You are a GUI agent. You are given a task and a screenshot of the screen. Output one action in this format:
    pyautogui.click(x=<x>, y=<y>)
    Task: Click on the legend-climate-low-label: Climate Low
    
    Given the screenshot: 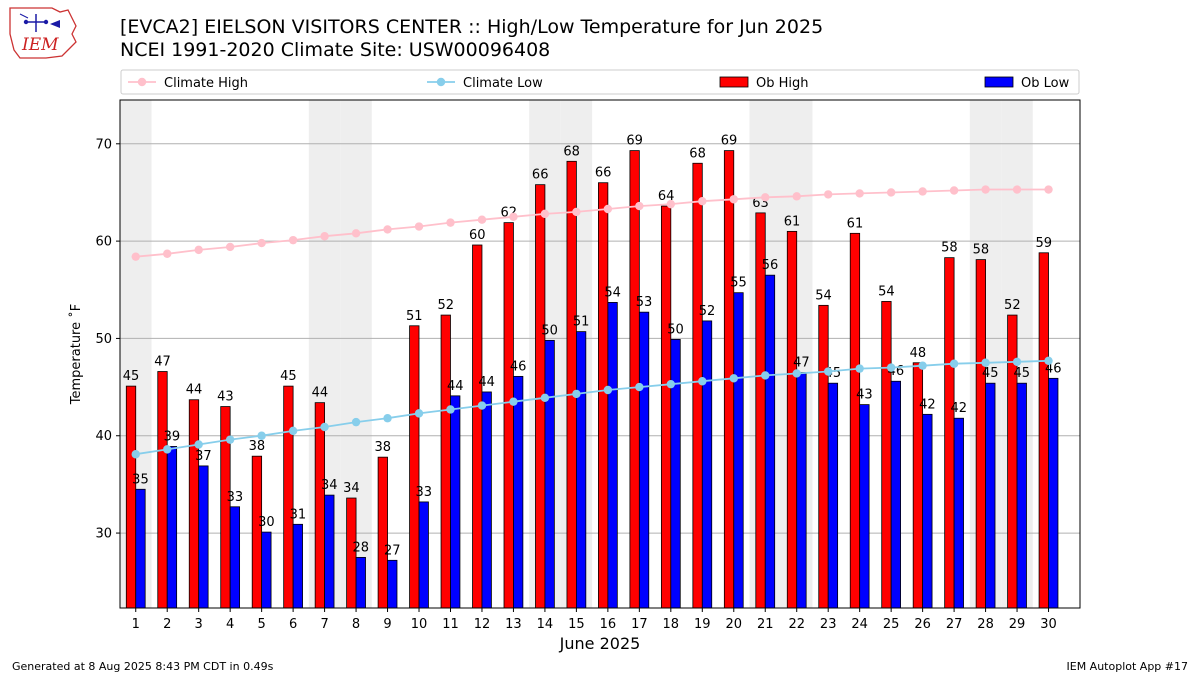 What is the action you would take?
    pyautogui.click(x=503, y=83)
    